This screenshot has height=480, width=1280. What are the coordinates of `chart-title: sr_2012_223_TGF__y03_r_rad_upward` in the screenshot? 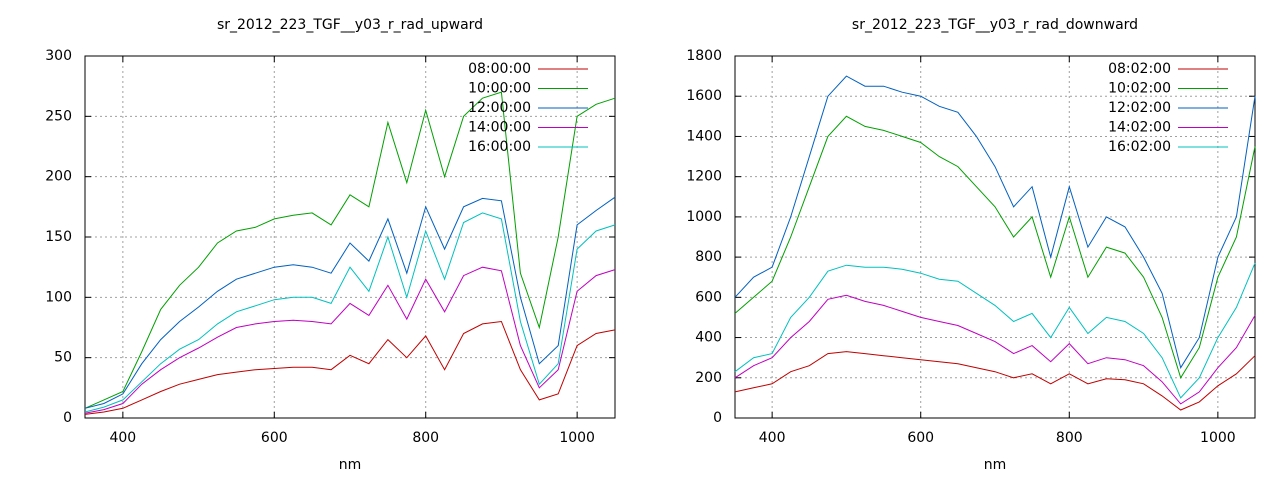 It's located at (350, 25).